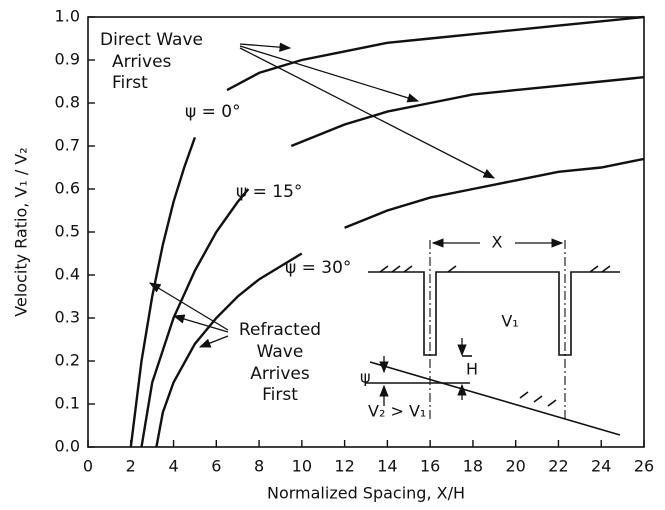 The width and height of the screenshot is (665, 510). I want to click on x-tick-label: 26, so click(644, 466).